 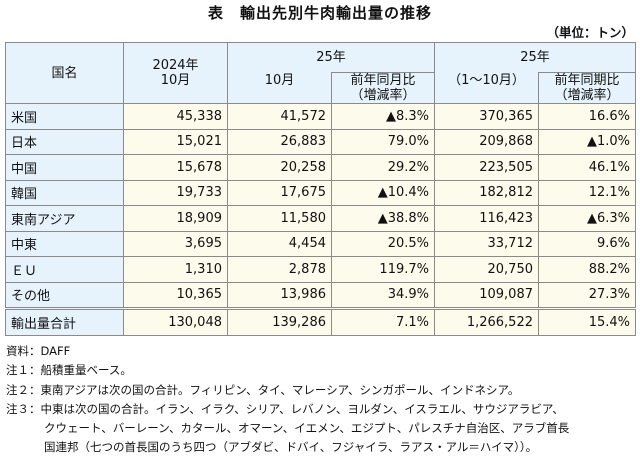 I want to click on value-2024-cell: 45,338, so click(x=175, y=116).